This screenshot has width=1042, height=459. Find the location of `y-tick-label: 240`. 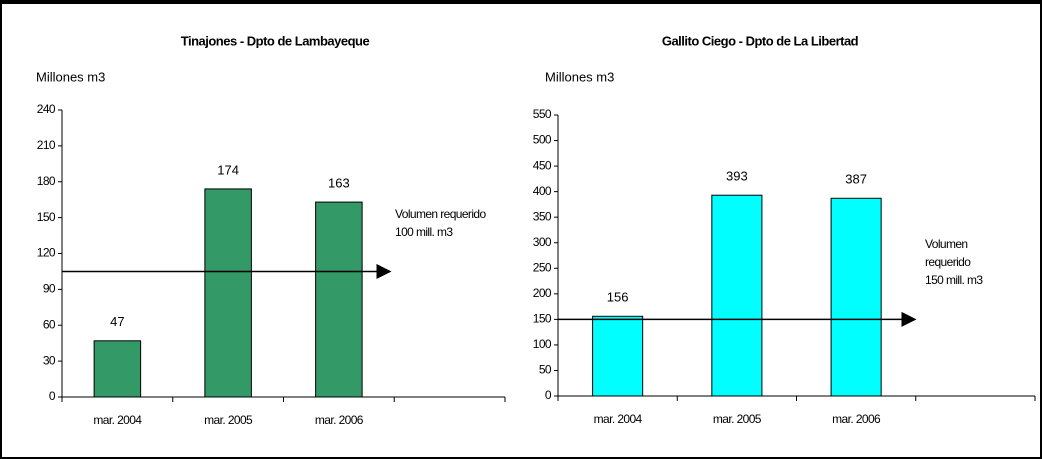

y-tick-label: 240 is located at coordinates (46, 109).